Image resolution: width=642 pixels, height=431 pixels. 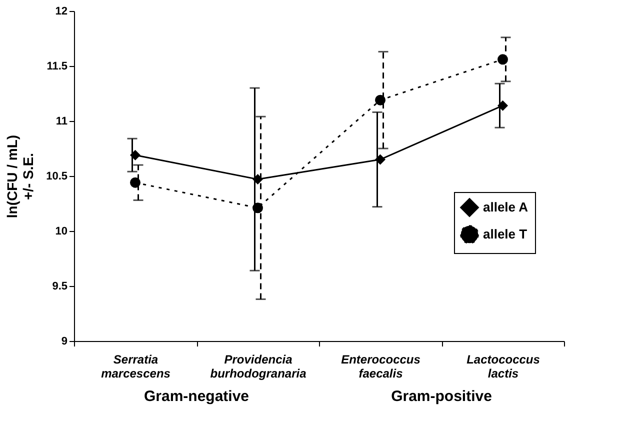 What do you see at coordinates (60, 286) in the screenshot?
I see `y-tick-label: 9.5` at bounding box center [60, 286].